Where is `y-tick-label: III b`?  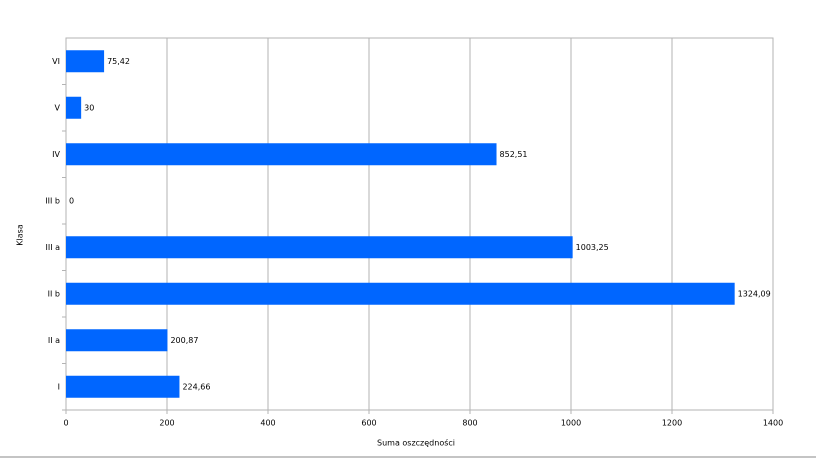 y-tick-label: III b is located at coordinates (52, 200).